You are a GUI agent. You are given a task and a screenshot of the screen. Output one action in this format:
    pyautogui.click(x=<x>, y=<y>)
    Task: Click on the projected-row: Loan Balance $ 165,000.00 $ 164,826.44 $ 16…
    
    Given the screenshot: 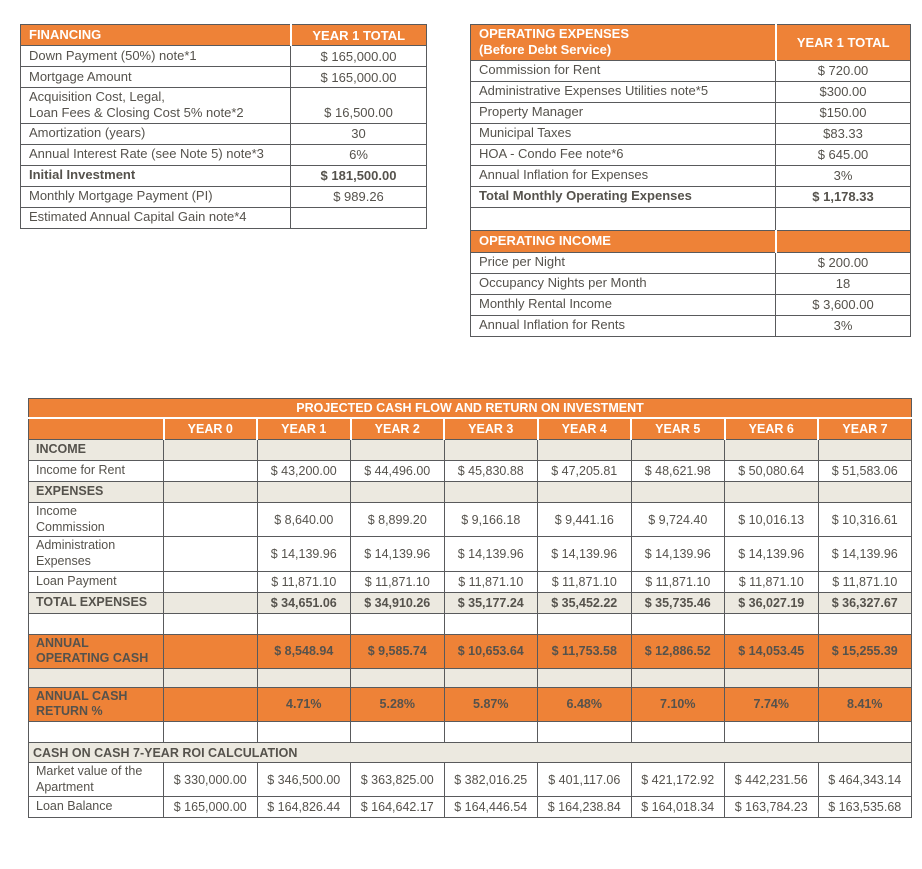 What is the action you would take?
    pyautogui.click(x=470, y=807)
    